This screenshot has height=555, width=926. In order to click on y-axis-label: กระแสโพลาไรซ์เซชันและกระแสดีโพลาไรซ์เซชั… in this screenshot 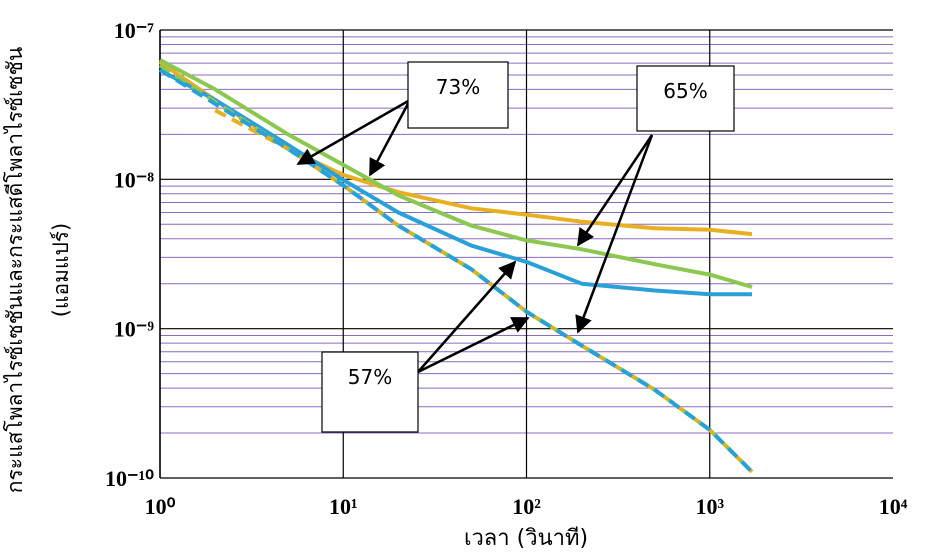, I will do `click(15, 270)`.